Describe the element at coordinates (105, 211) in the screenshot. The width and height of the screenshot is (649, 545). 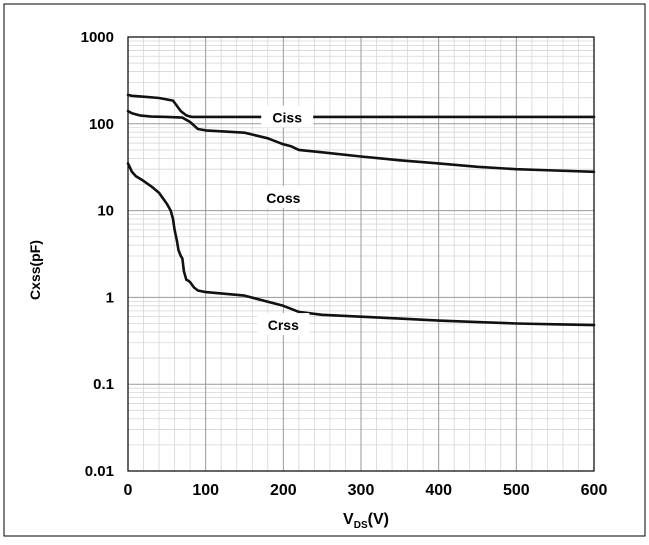
I see `y-tick-label: 10` at that location.